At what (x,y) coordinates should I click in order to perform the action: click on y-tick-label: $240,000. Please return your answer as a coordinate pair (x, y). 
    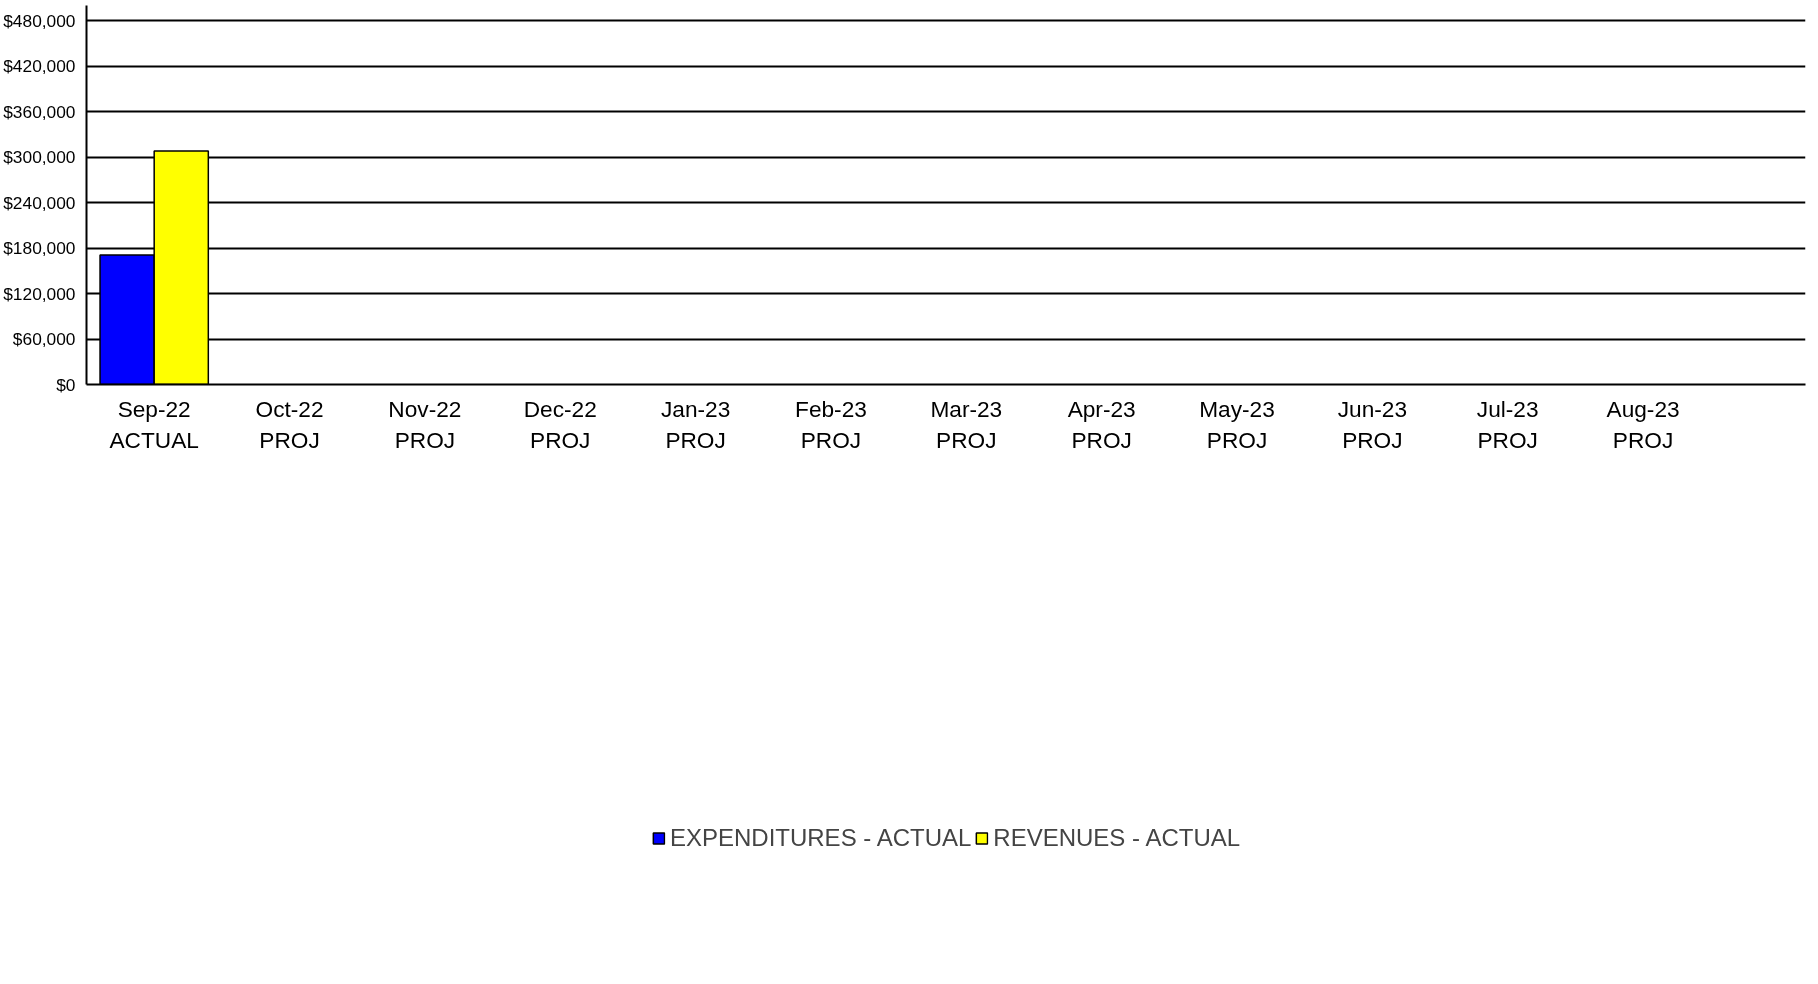
    Looking at the image, I should click on (39, 202).